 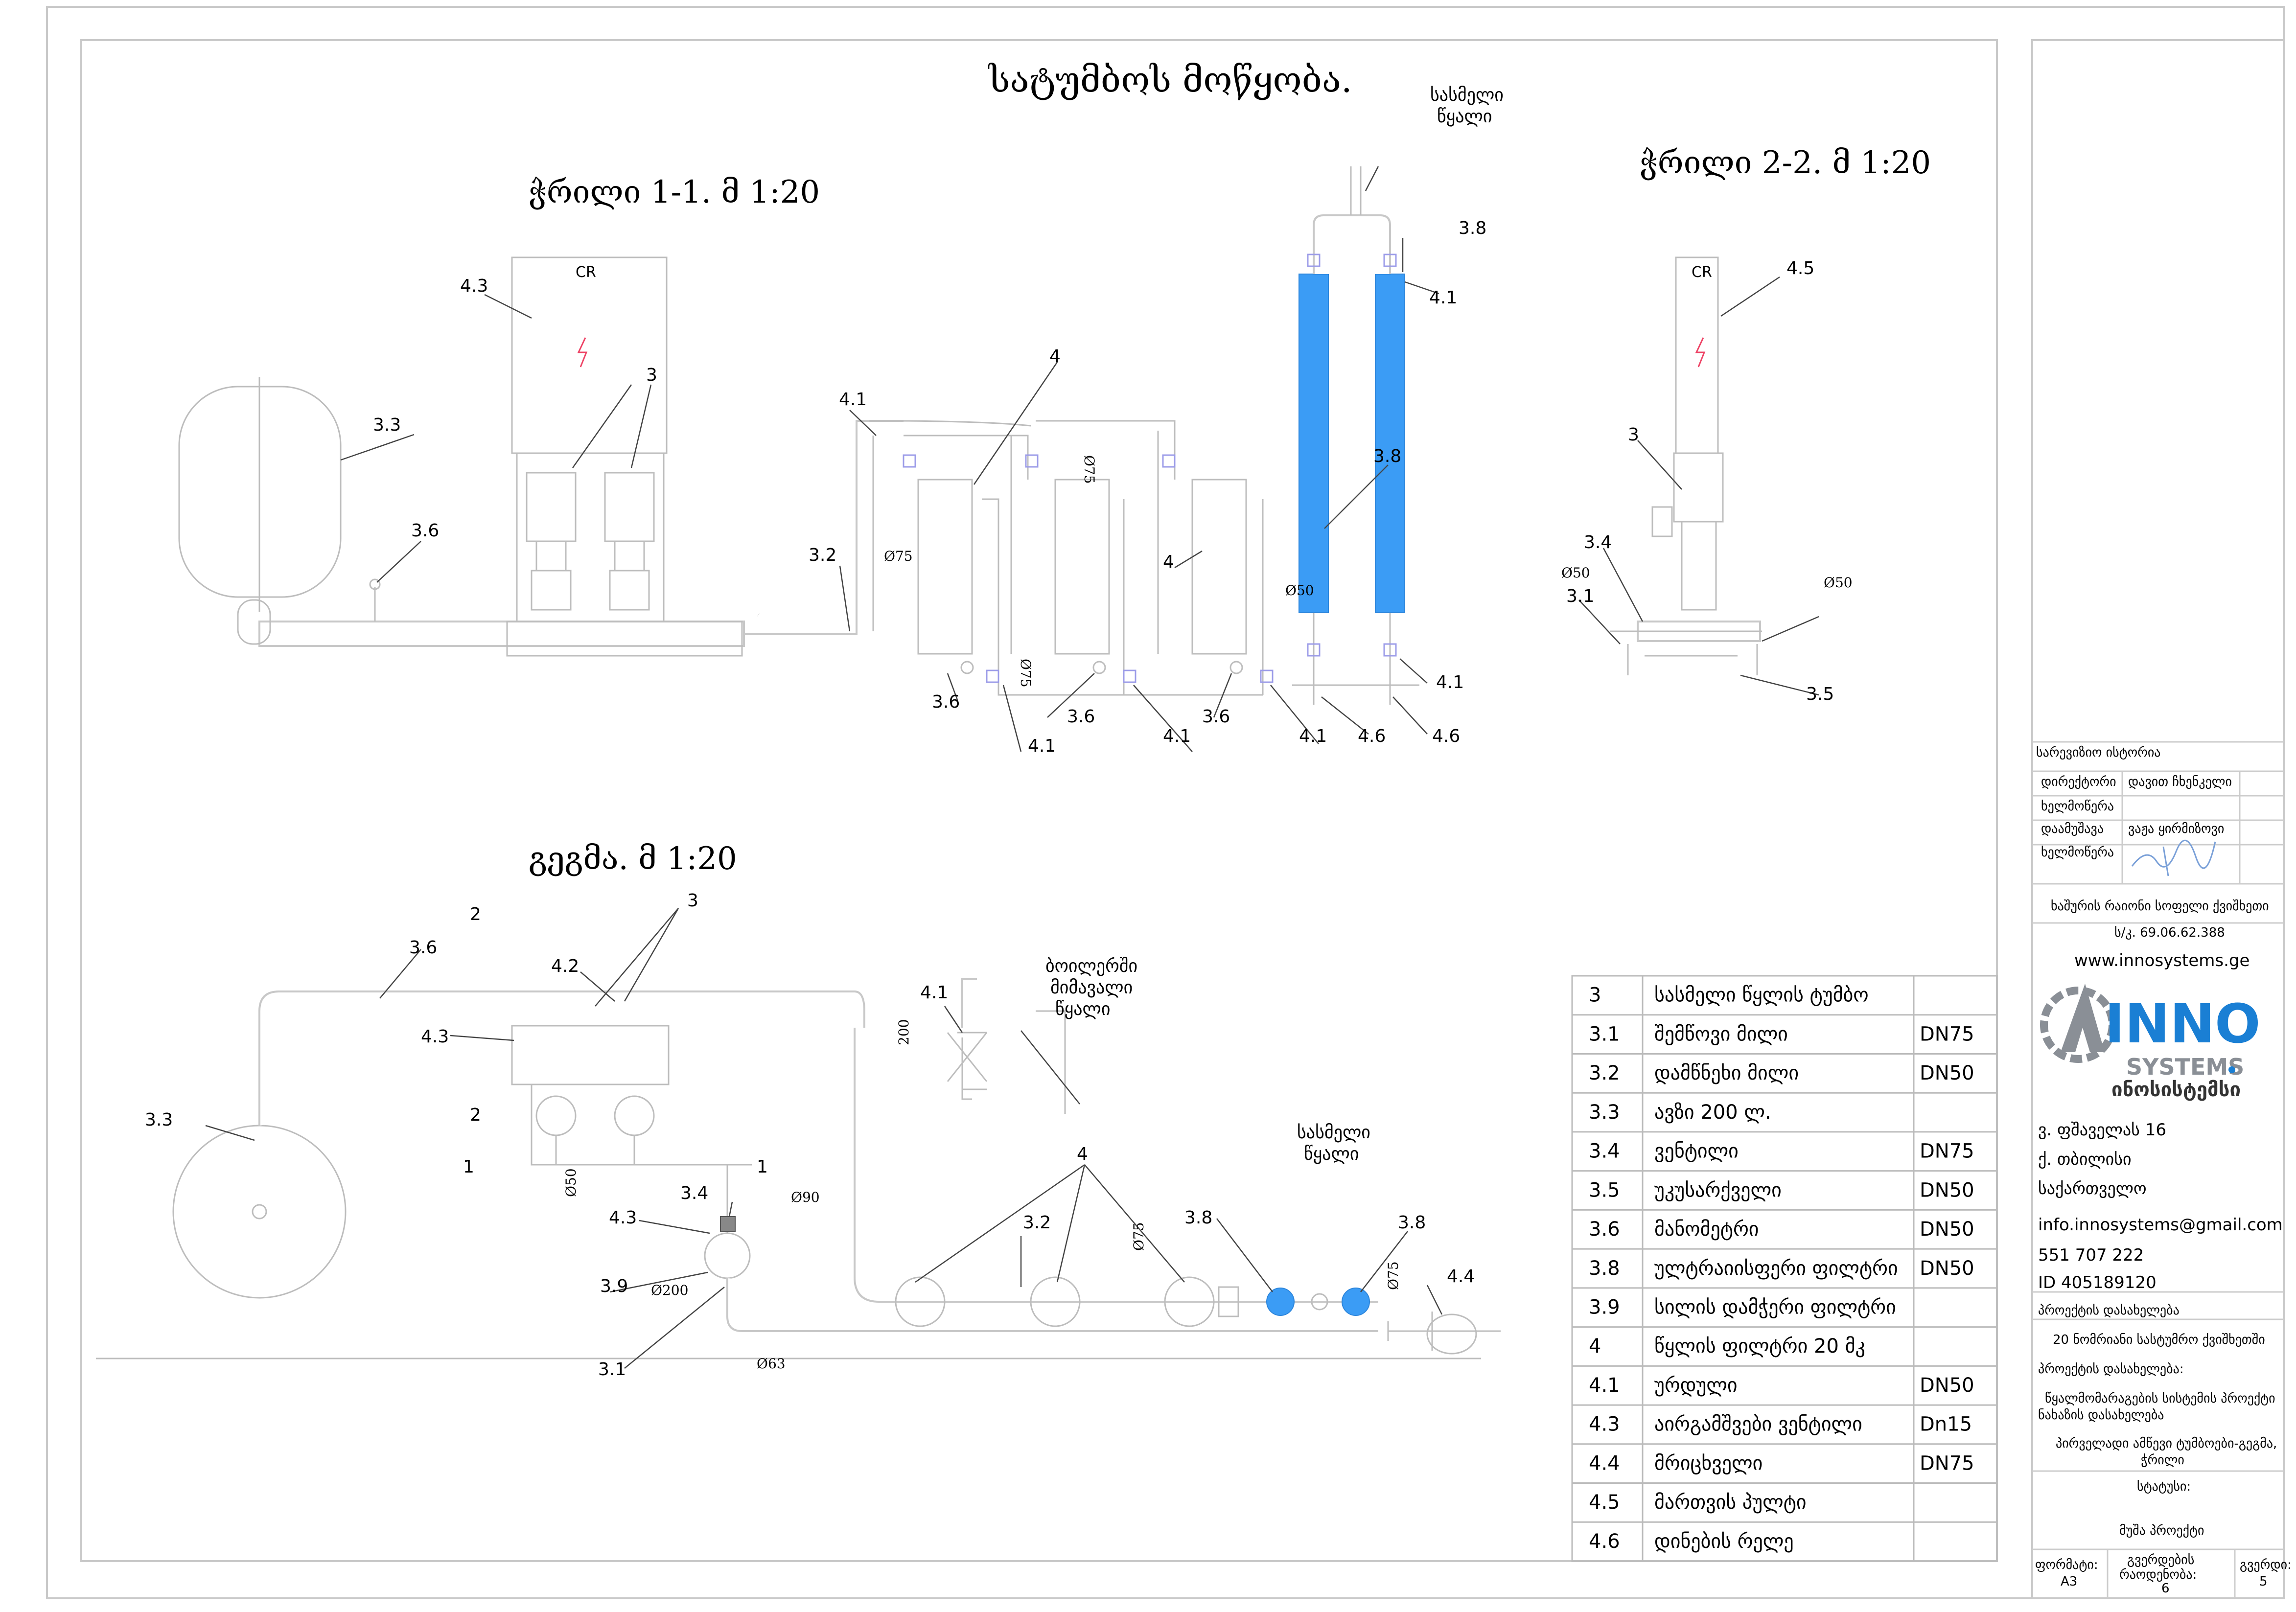 What do you see at coordinates (435, 1037) in the screenshot?
I see `label-4-3-plan: 4.3` at bounding box center [435, 1037].